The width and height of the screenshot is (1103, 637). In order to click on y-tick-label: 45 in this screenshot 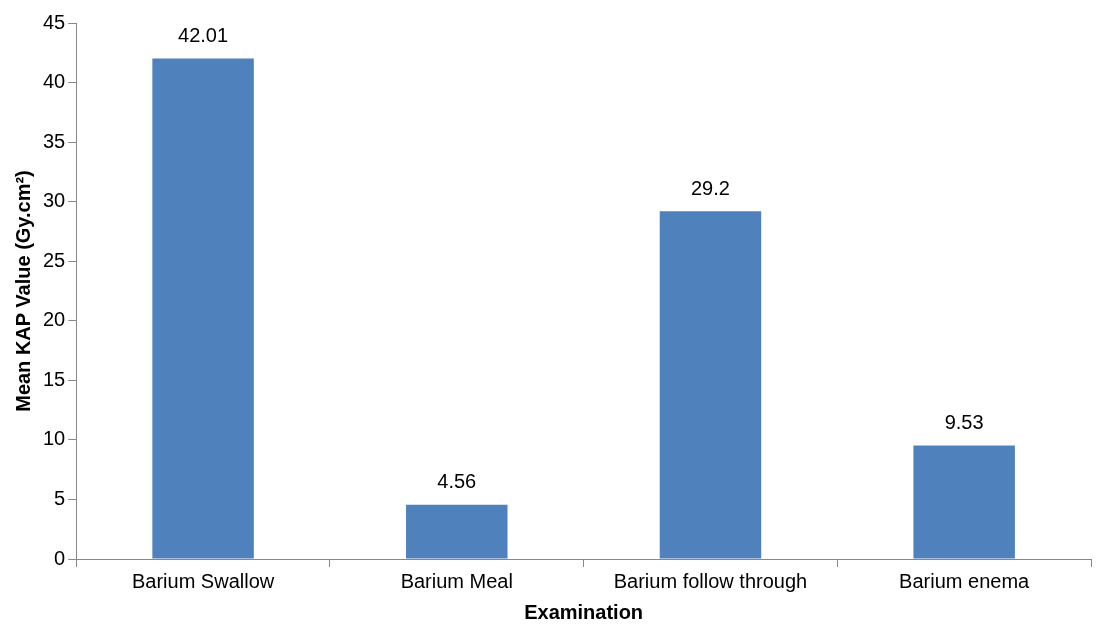, I will do `click(54, 21)`.